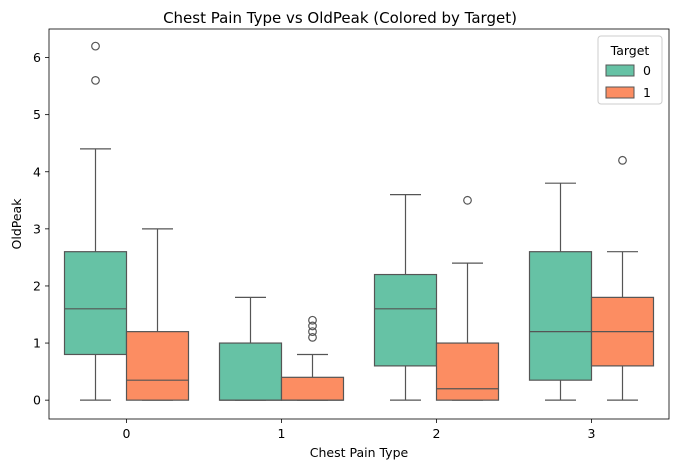 The width and height of the screenshot is (678, 470). I want to click on y-tick-label: 4, so click(37, 171).